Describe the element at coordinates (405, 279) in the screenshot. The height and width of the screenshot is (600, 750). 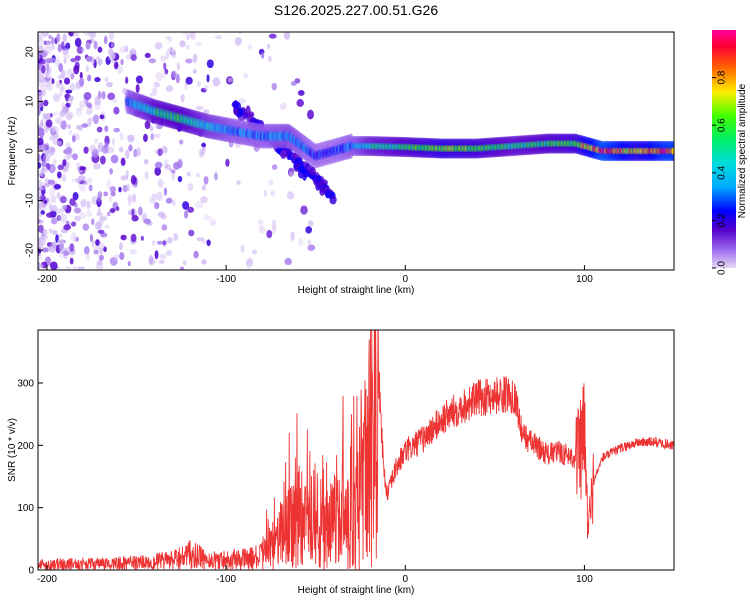
I see `x-tick-label: 0` at that location.